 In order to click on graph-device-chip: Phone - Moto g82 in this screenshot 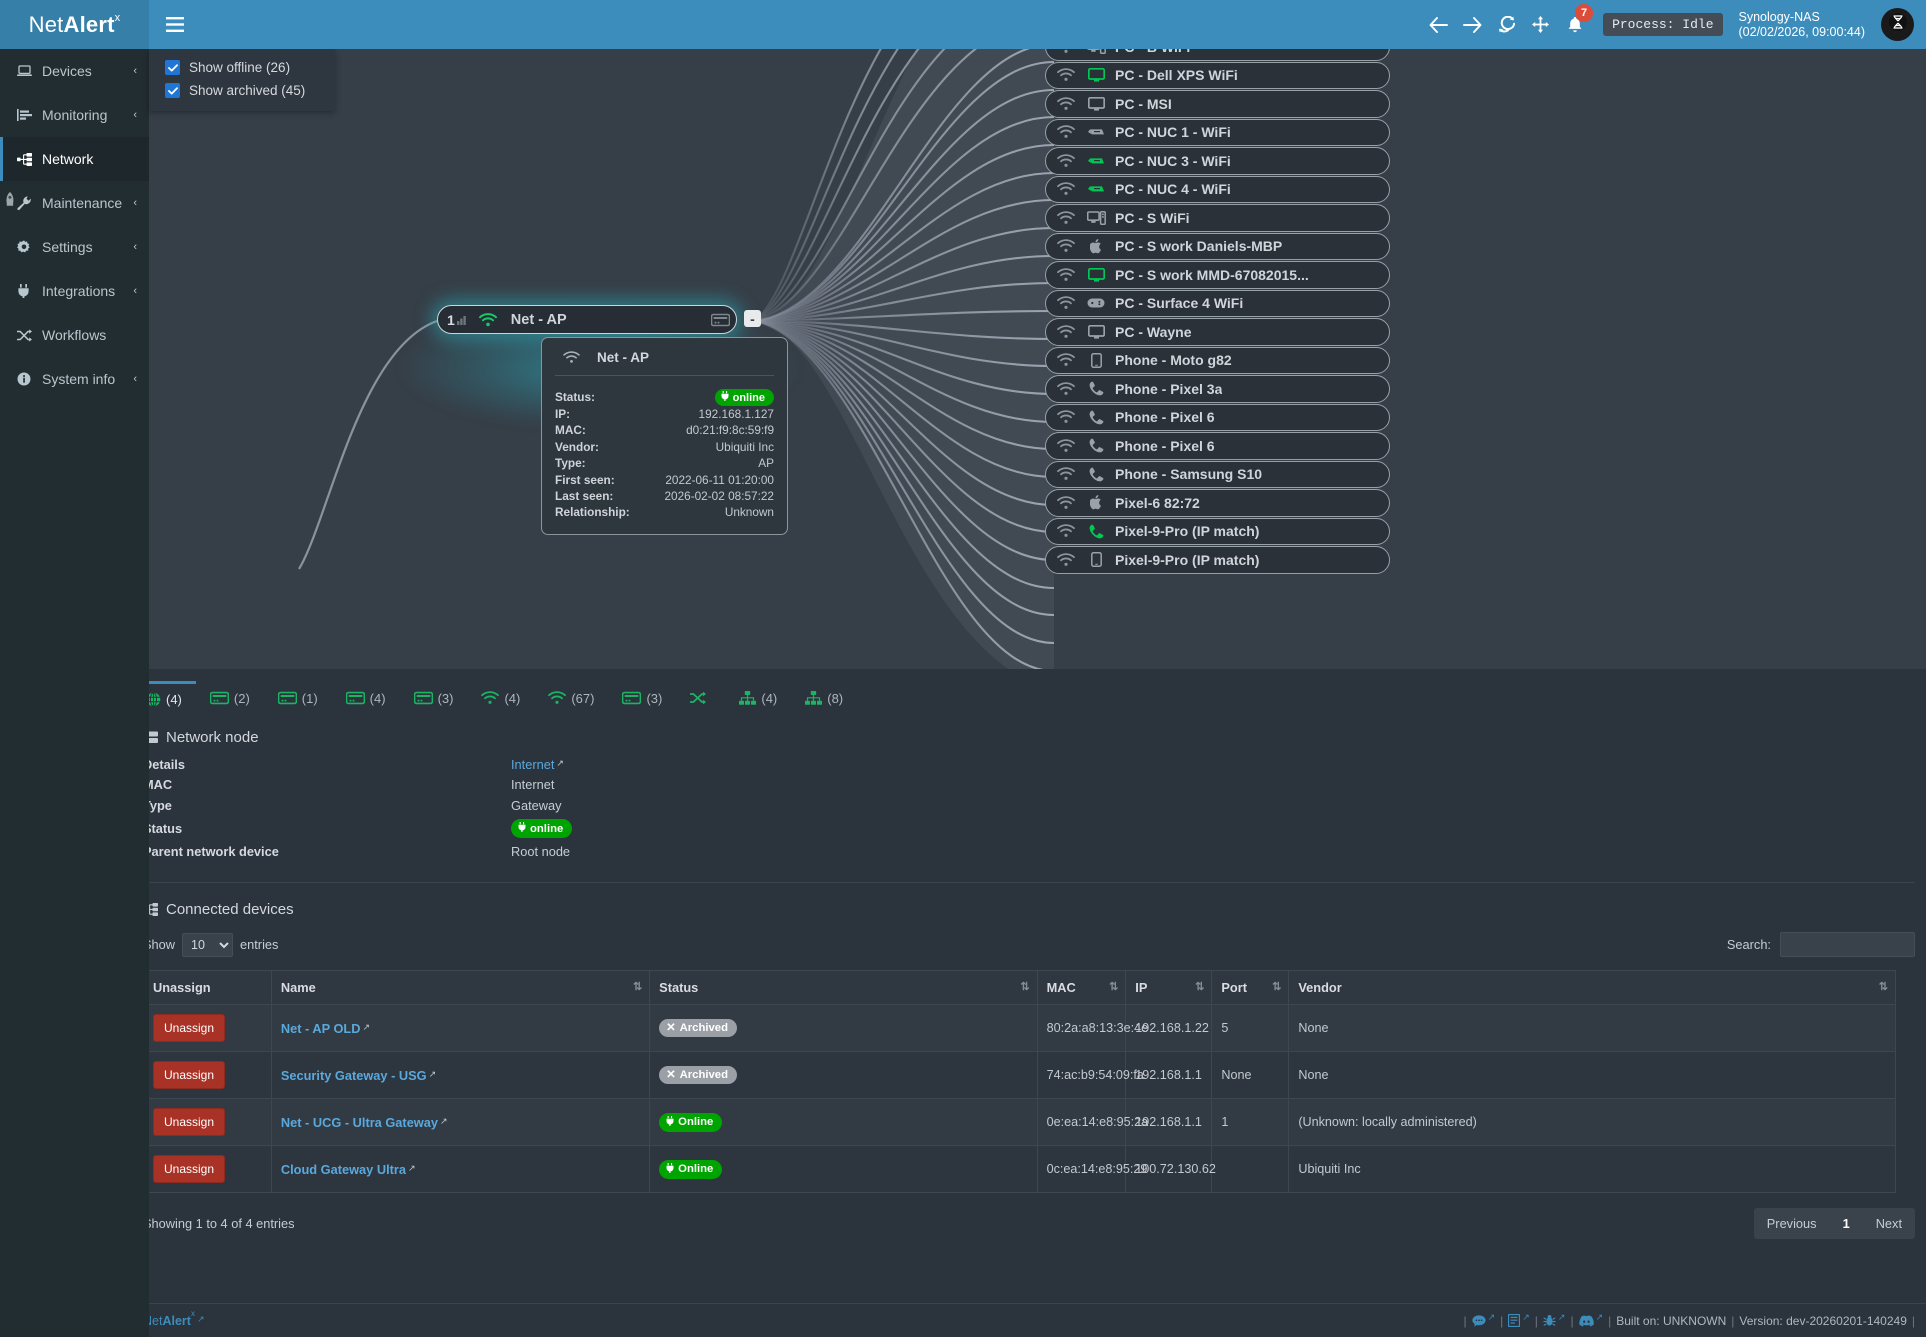, I will do `click(1217, 360)`.